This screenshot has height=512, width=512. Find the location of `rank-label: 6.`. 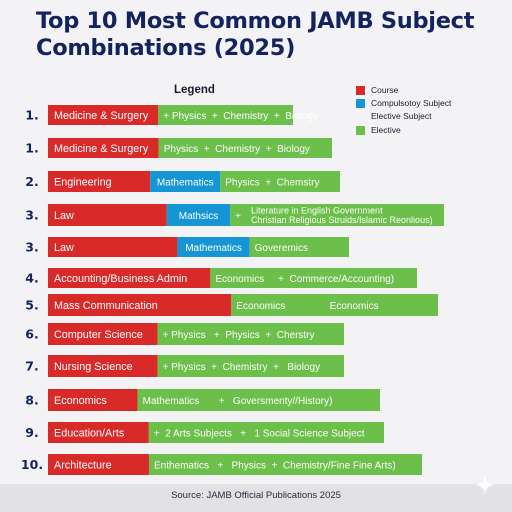

rank-label: 6. is located at coordinates (31, 334).